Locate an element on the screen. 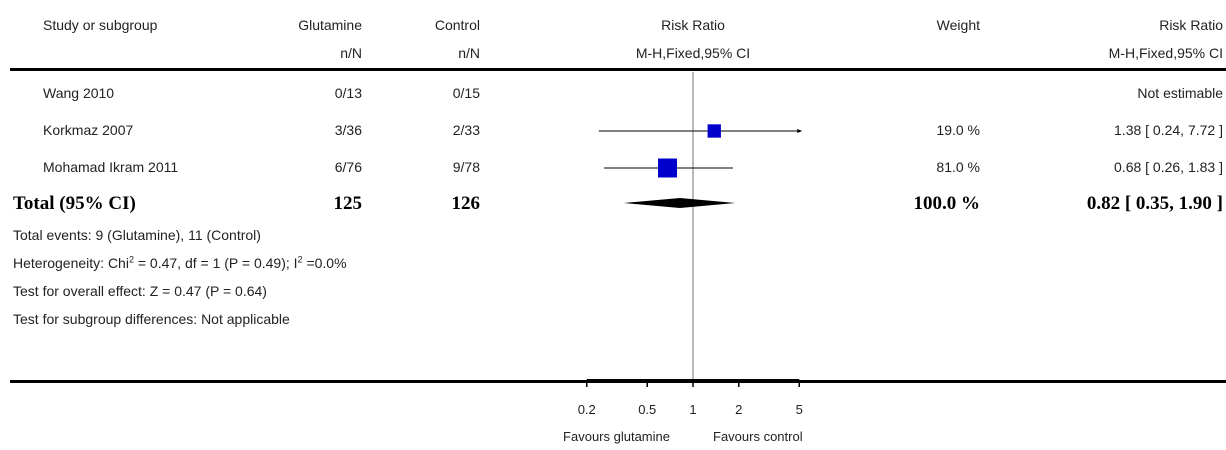 The width and height of the screenshot is (1226, 450). favours-left-label: Favours glutamine is located at coordinates (616, 436).